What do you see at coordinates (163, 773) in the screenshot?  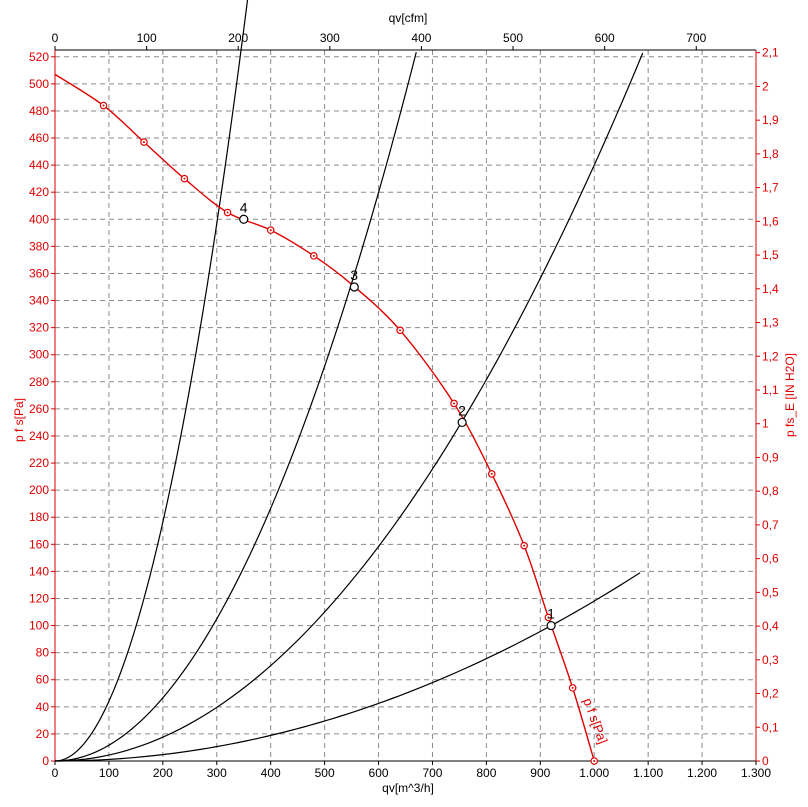 I see `bottom-tick-label: 200` at bounding box center [163, 773].